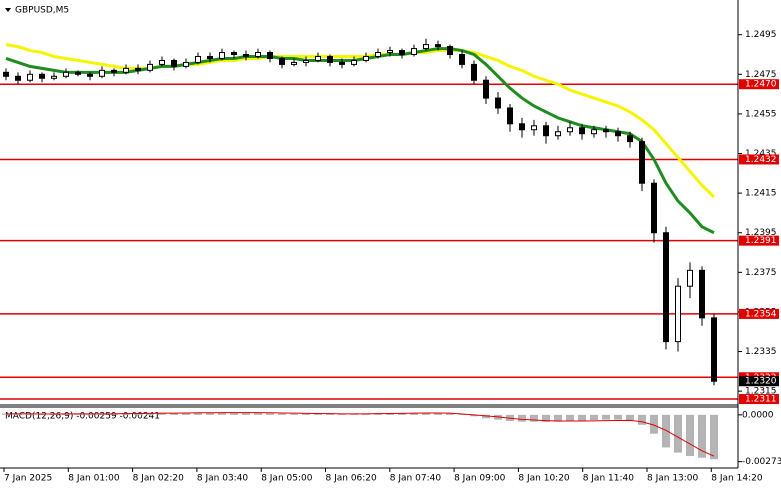 The height and width of the screenshot is (493, 781). What do you see at coordinates (159, 479) in the screenshot?
I see `x-tick-label: 8 Jan 02:20` at bounding box center [159, 479].